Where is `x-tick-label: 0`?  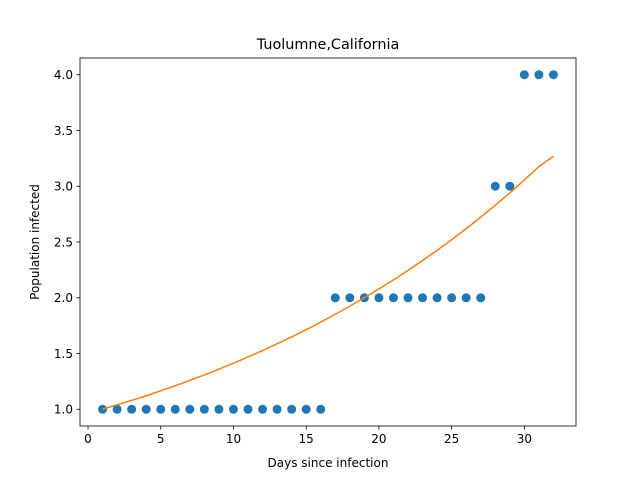 x-tick-label: 0 is located at coordinates (88, 439).